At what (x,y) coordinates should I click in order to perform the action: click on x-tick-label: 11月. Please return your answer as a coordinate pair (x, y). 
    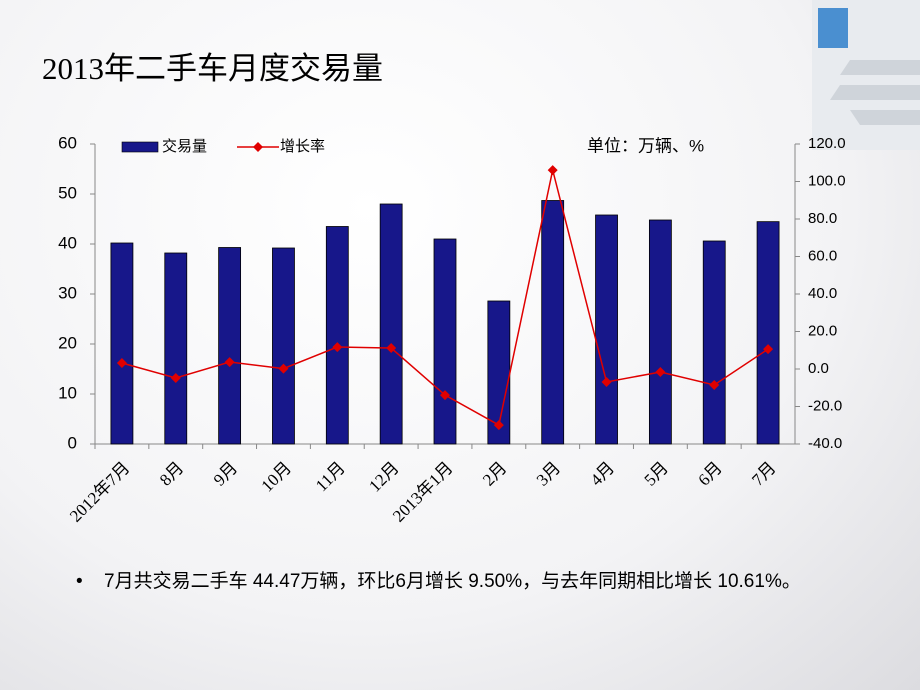
    Looking at the image, I should click on (330, 476).